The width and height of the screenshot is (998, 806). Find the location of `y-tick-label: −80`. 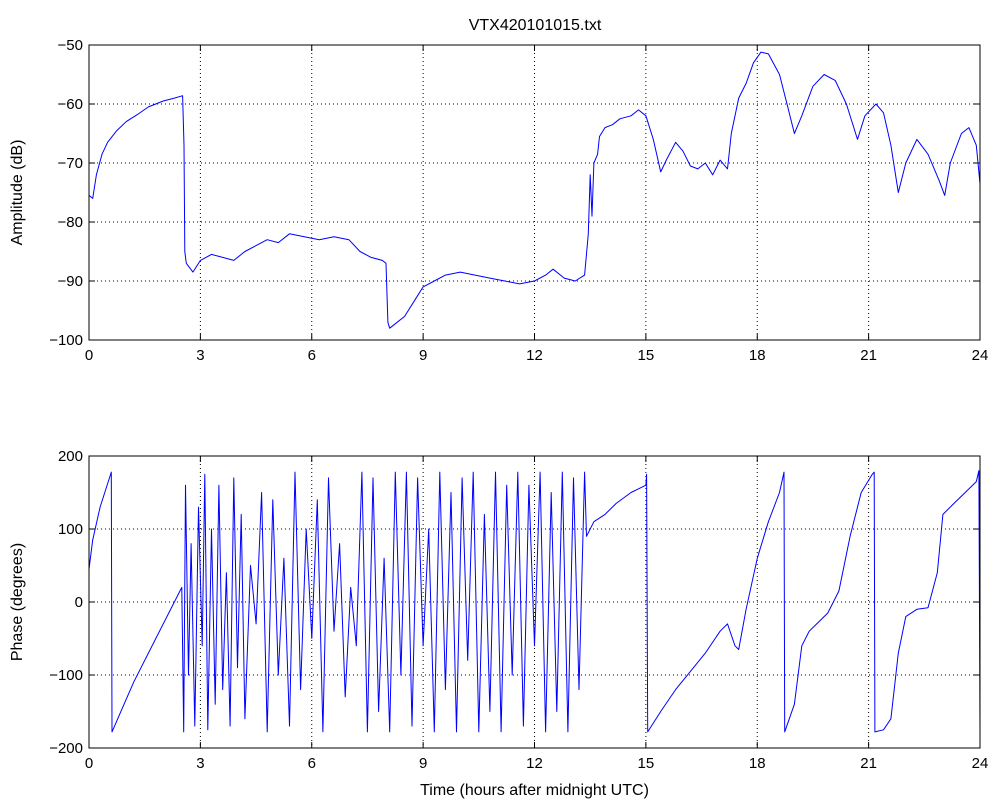

y-tick-label: −80 is located at coordinates (70, 222).